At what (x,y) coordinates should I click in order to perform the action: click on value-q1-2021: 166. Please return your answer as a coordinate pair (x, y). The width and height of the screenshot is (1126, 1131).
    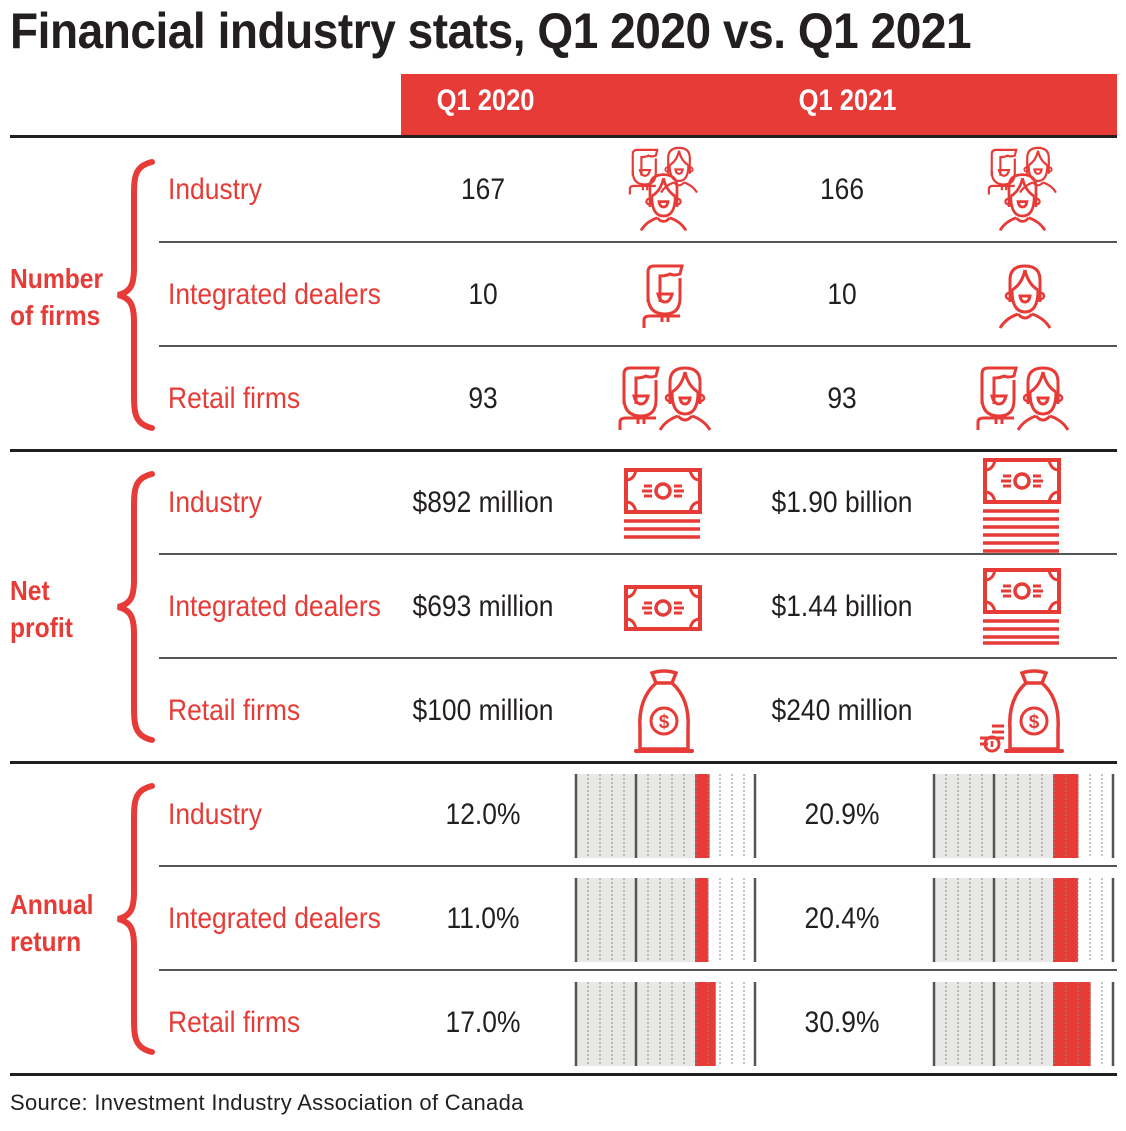
    Looking at the image, I should click on (842, 189).